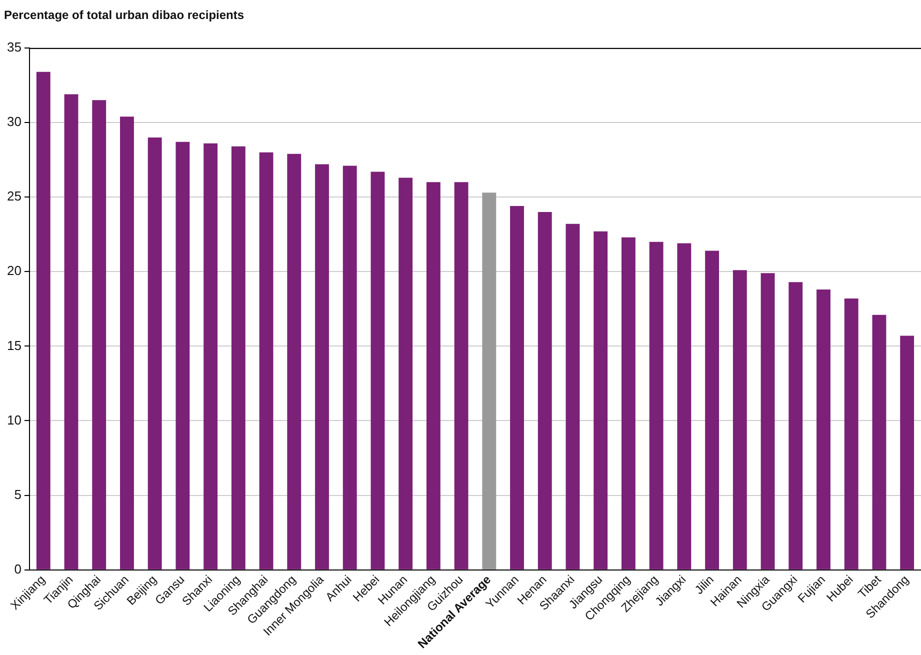 Image resolution: width=921 pixels, height=655 pixels. What do you see at coordinates (14, 420) in the screenshot?
I see `y-tick-label: 10` at bounding box center [14, 420].